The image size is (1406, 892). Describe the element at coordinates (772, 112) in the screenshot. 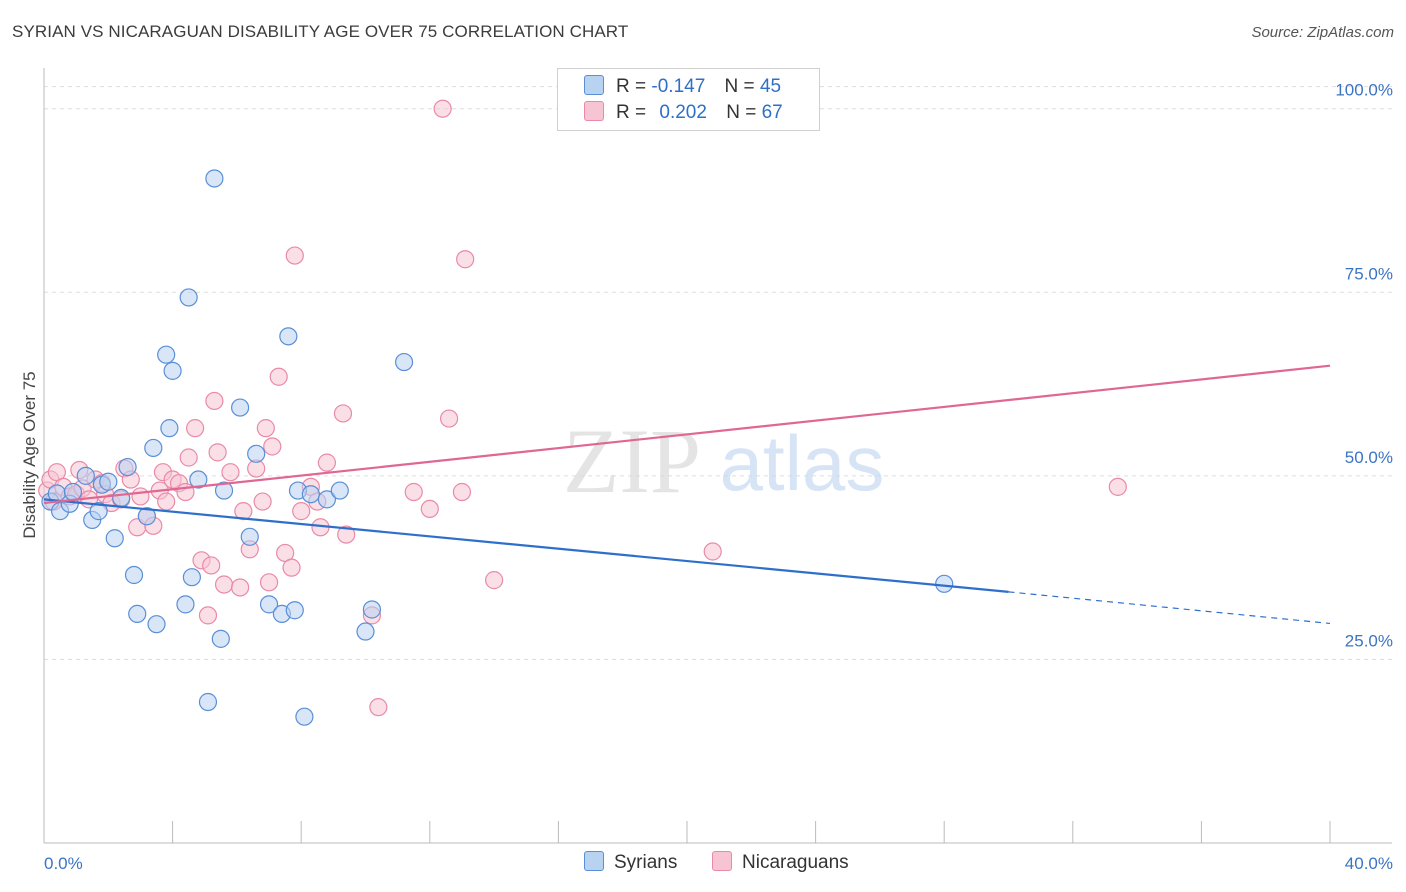

I see `legend-n-value-nicaraguans: 67` at that location.